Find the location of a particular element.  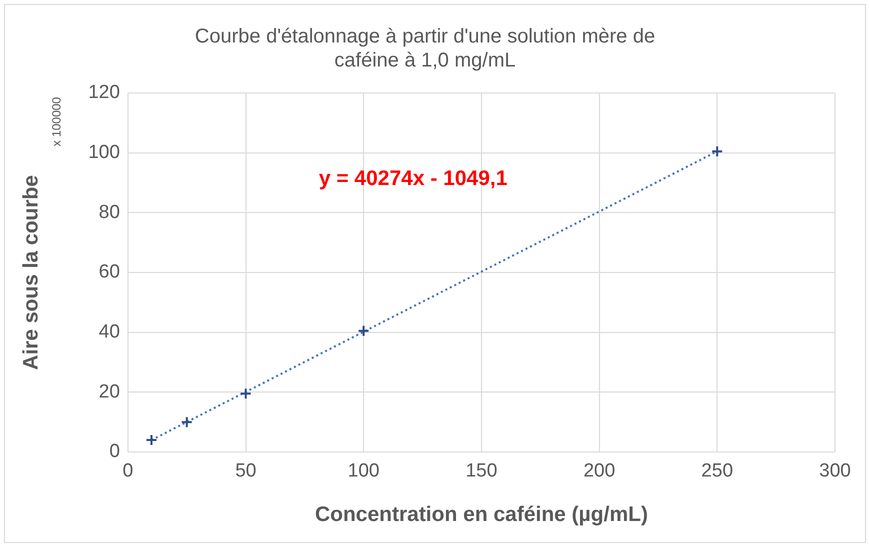

x-axis-title: Concentration en caféine (µg/mL) is located at coordinates (481, 514).